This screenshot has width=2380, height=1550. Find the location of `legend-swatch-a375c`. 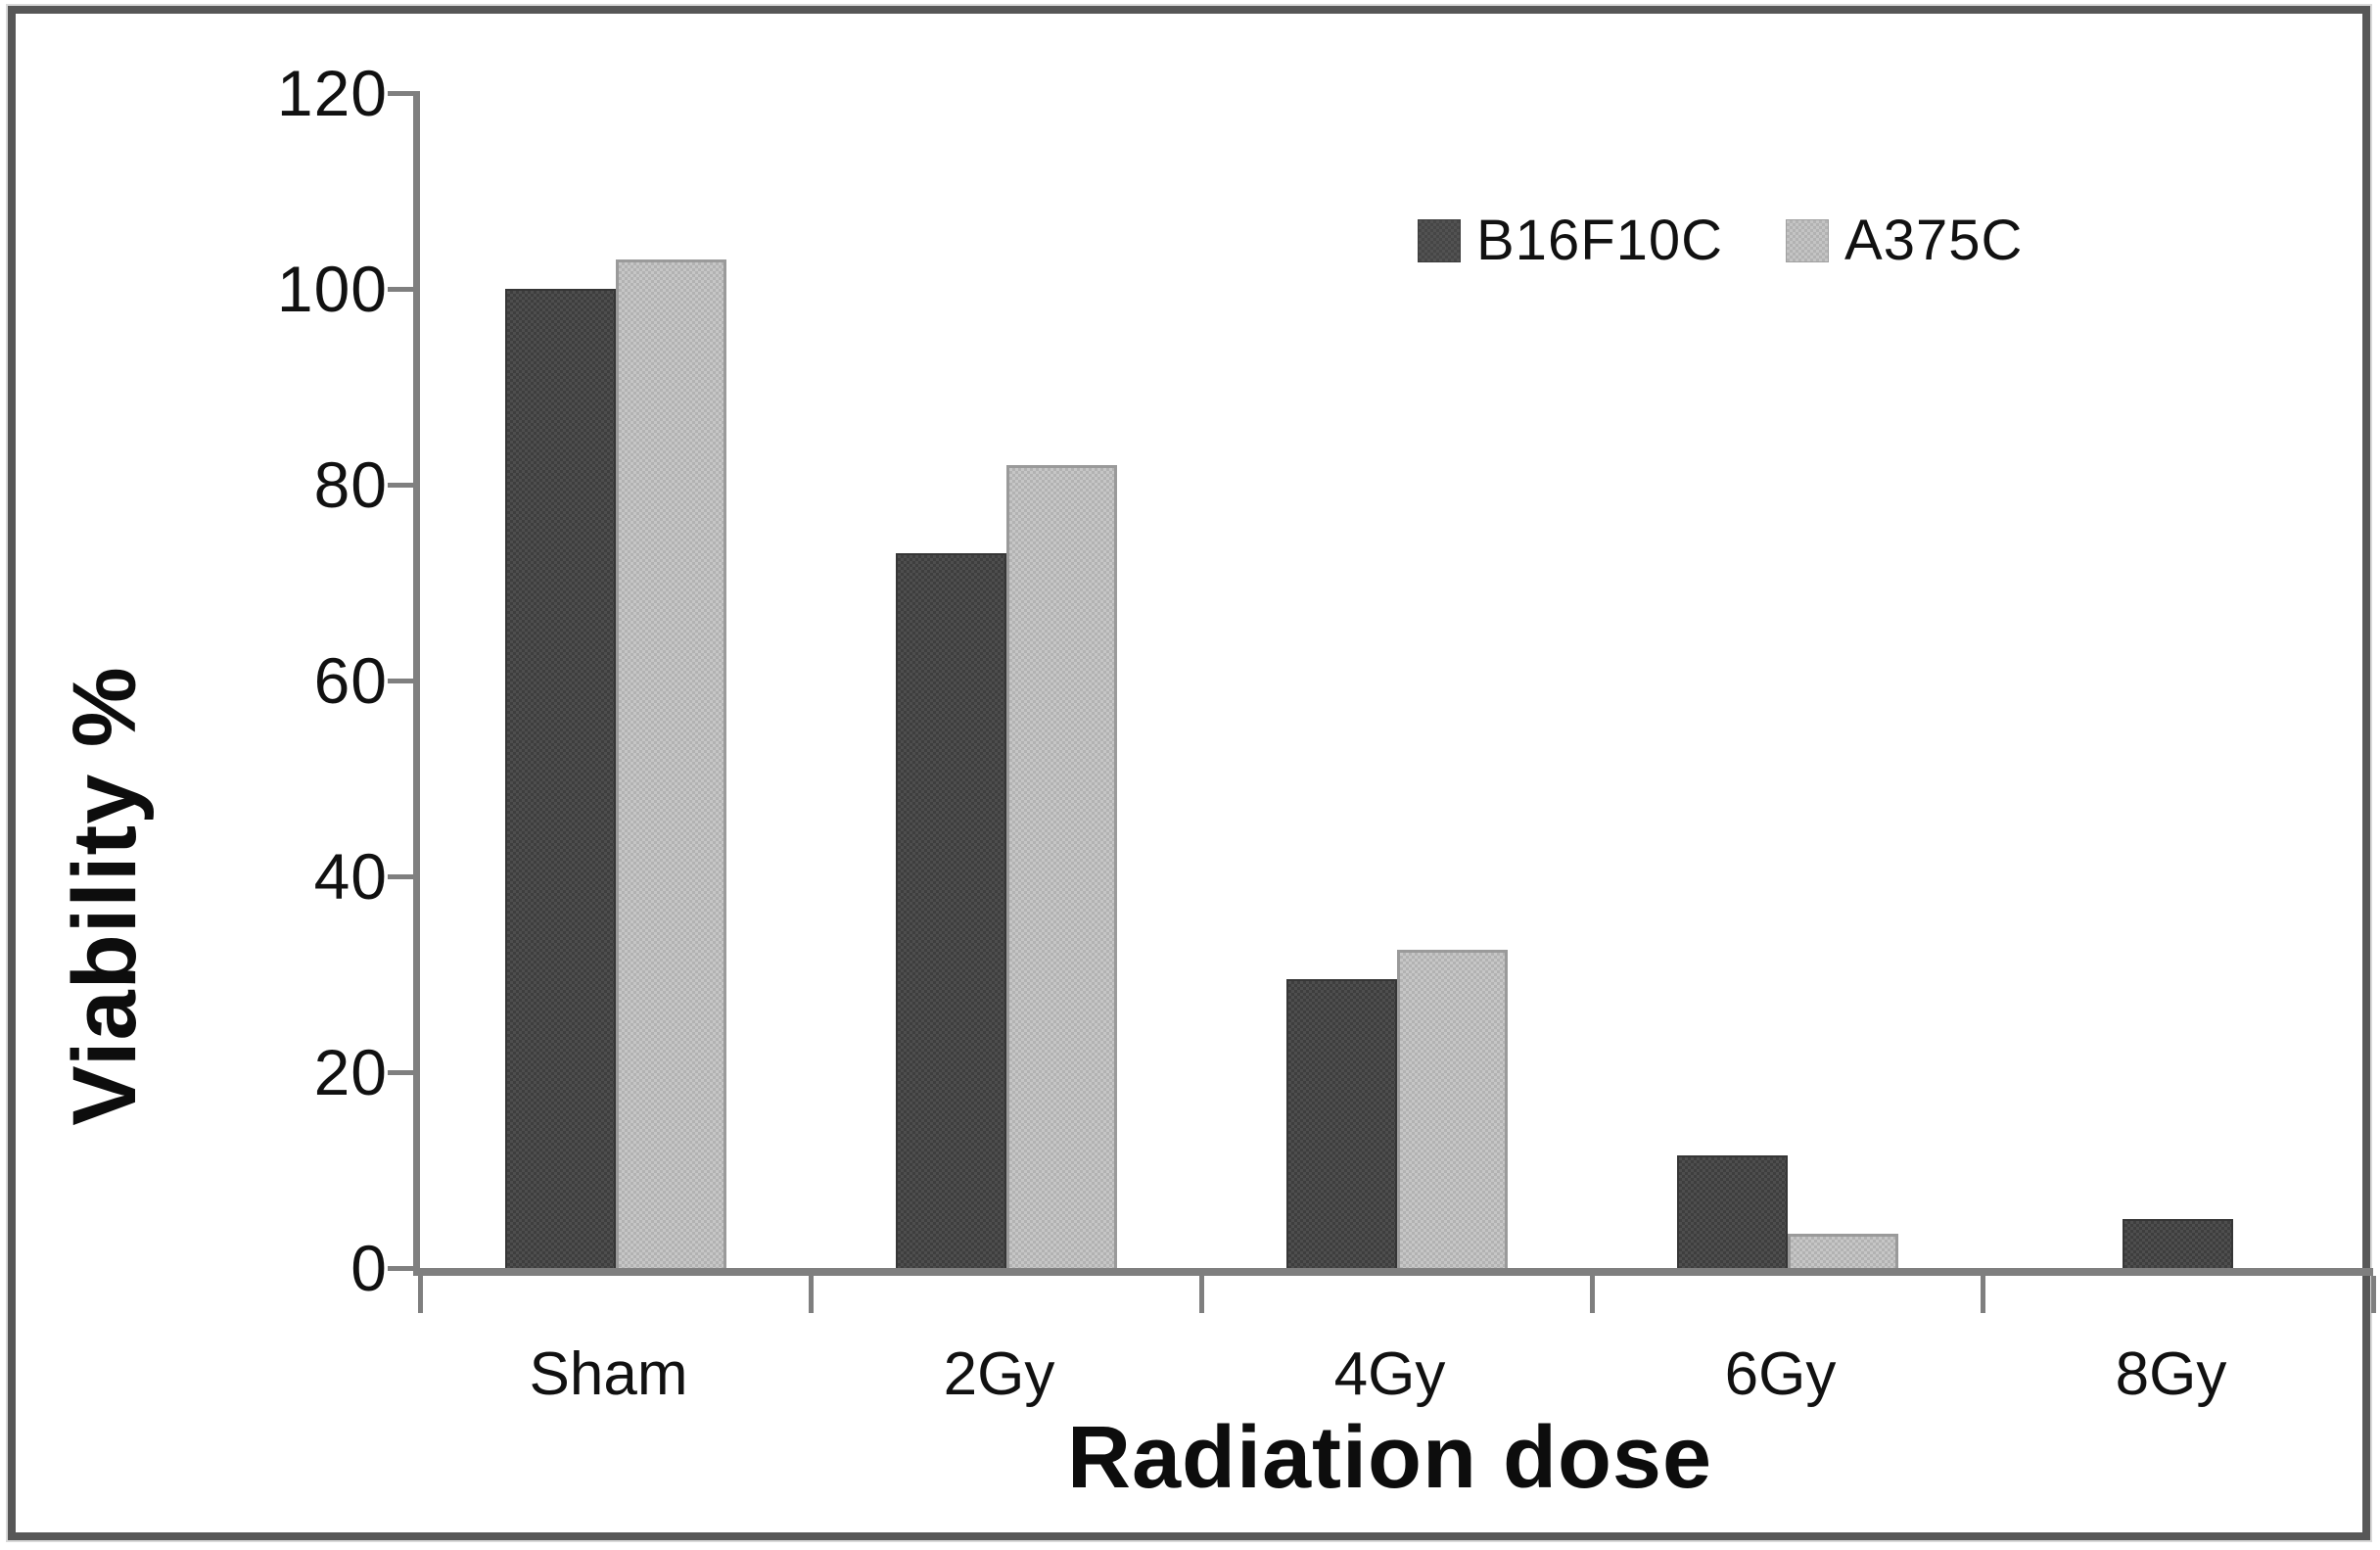

legend-swatch-a375c is located at coordinates (1808, 240).